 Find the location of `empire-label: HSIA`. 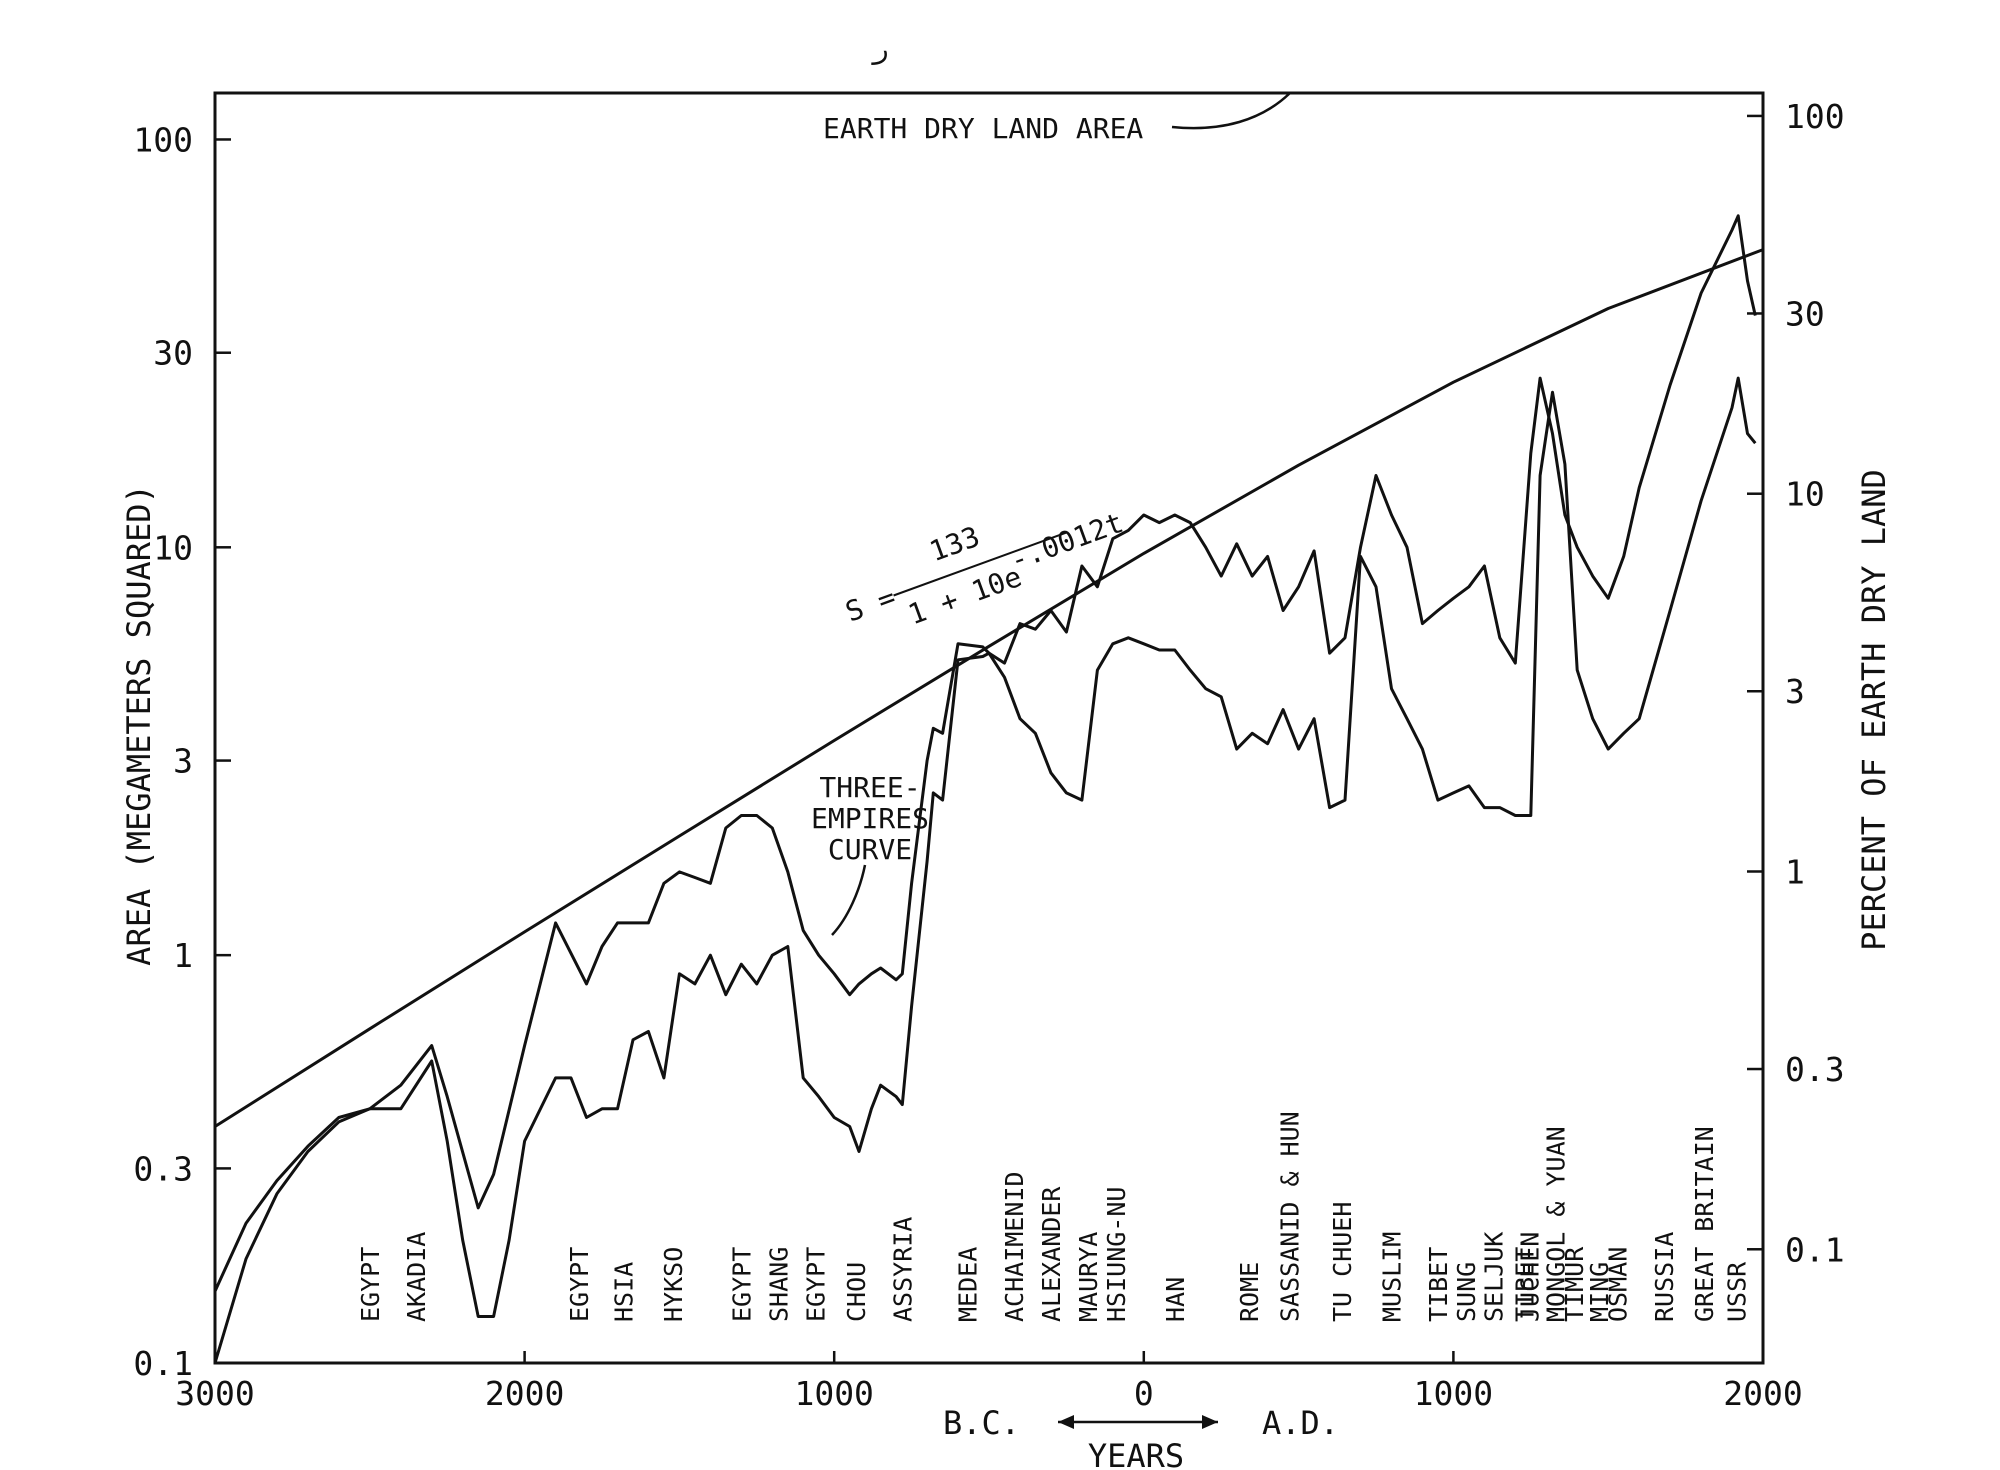

empire-label: HSIA is located at coordinates (624, 1292).